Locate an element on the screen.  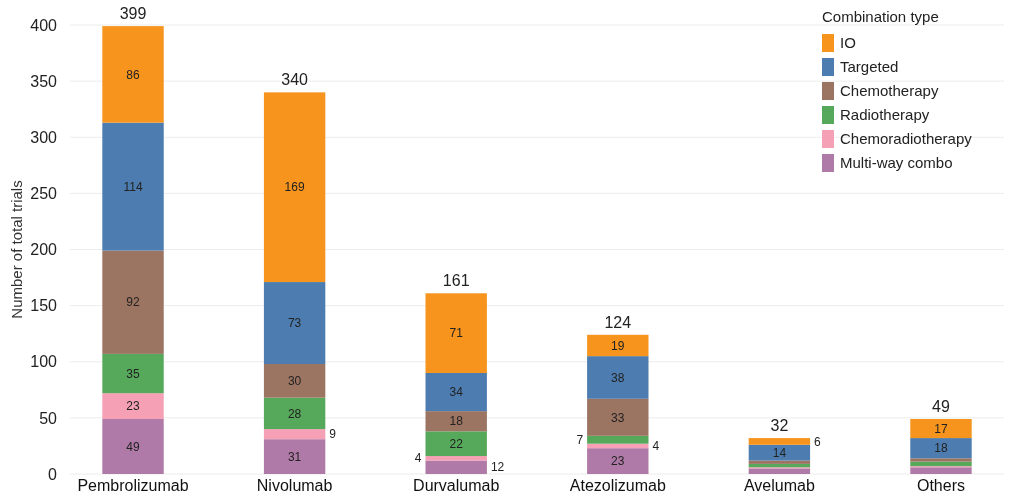
data-label: 49 is located at coordinates (133, 446).